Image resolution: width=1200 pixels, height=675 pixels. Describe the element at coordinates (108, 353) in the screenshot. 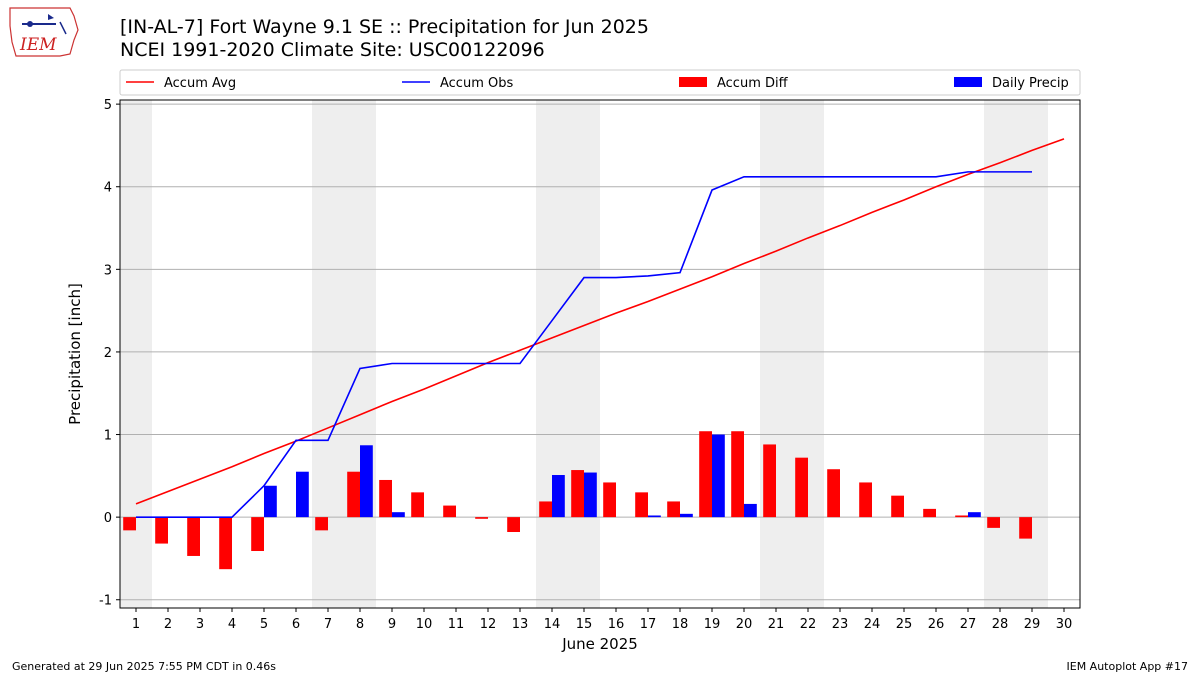

I see `y-tick-label: 2` at that location.